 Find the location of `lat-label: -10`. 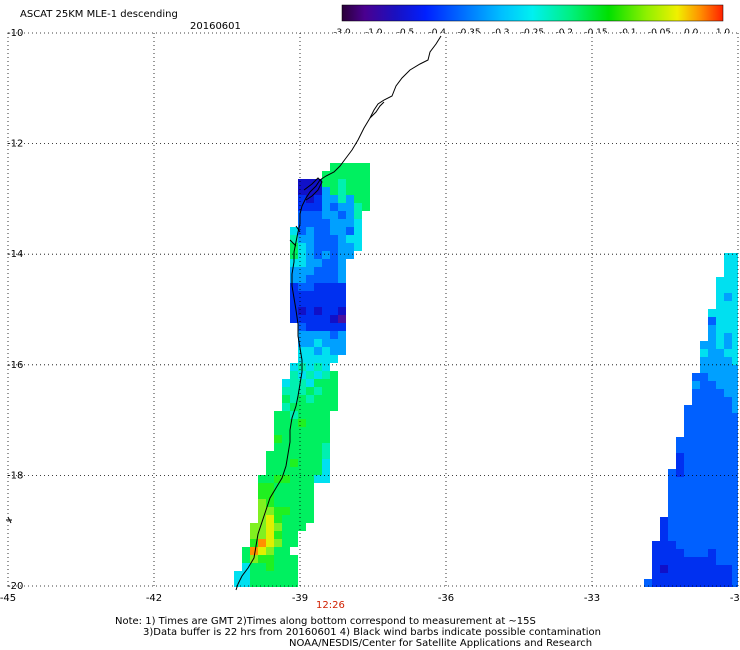

lat-label: -10 is located at coordinates (15, 33).